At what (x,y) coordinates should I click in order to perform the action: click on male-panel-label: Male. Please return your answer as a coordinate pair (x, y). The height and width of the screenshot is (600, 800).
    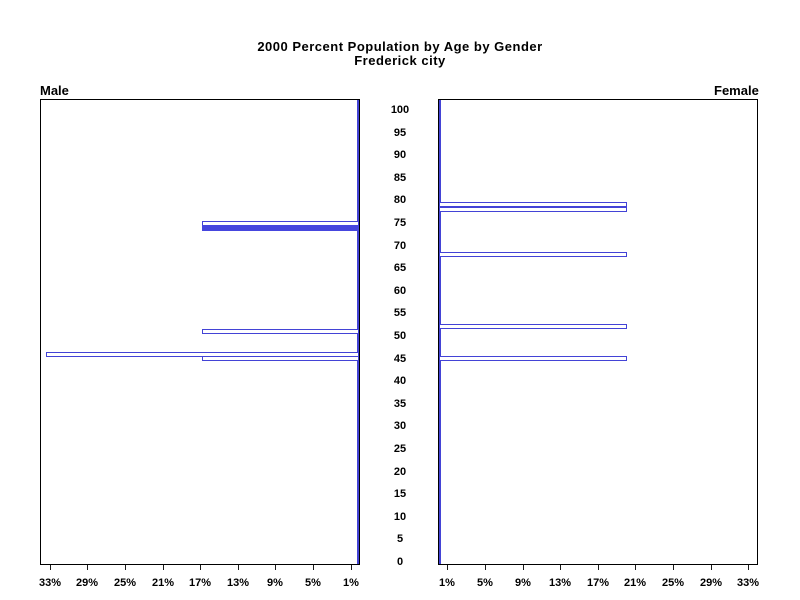
    Looking at the image, I should click on (54, 90).